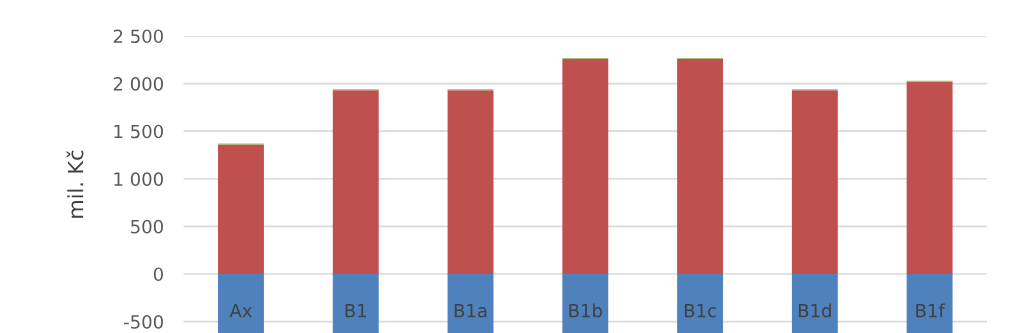  Describe the element at coordinates (143, 322) in the screenshot. I see `y-tick-label: -500` at that location.